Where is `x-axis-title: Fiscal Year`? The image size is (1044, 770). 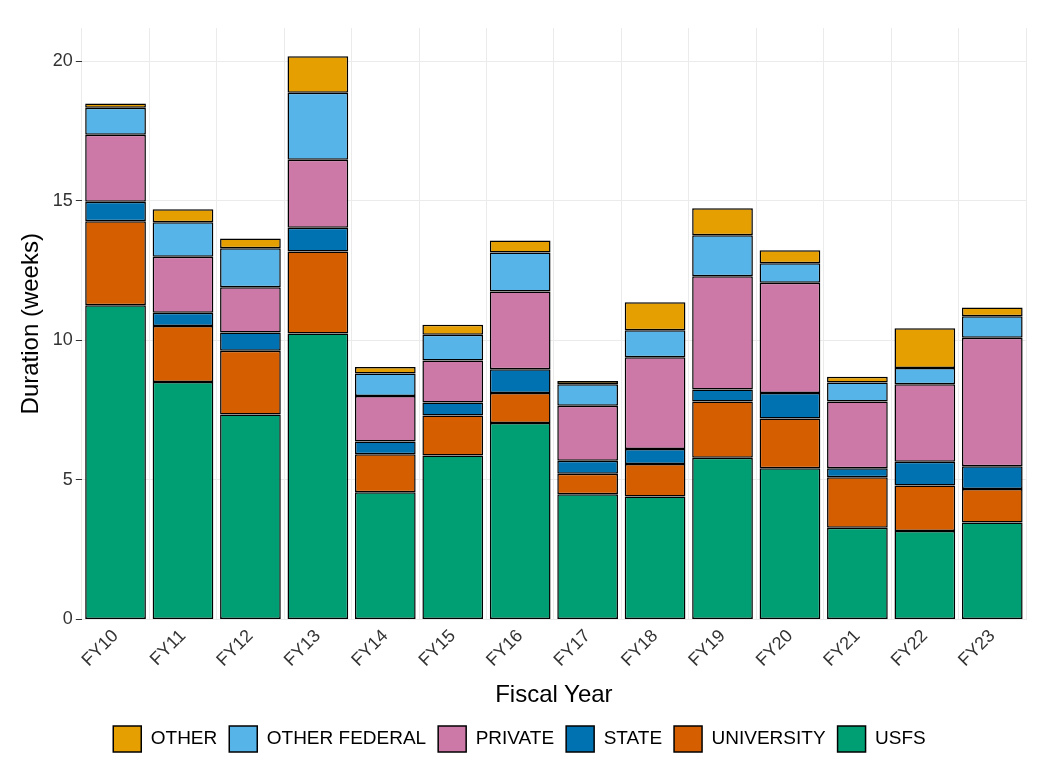
x-axis-title: Fiscal Year is located at coordinates (554, 694).